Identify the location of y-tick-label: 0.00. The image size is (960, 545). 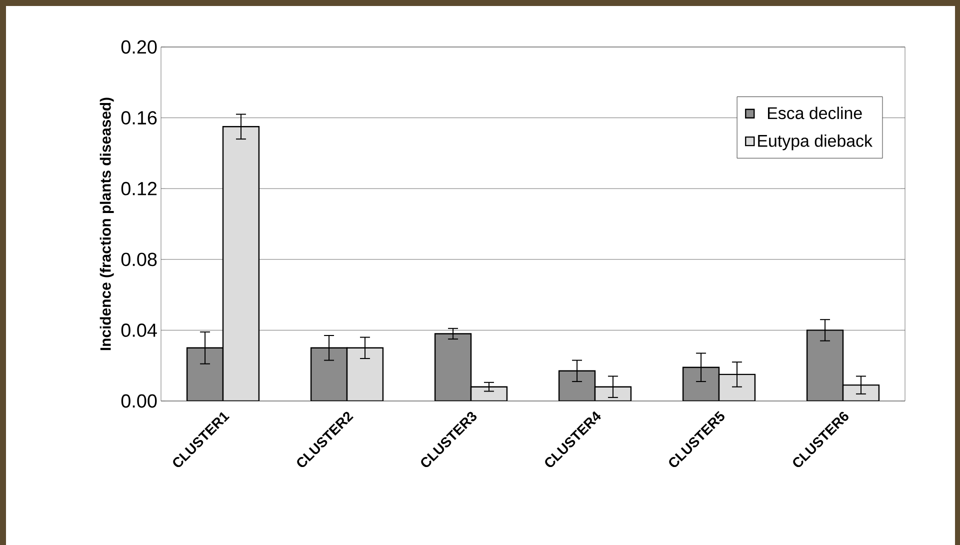
(139, 401).